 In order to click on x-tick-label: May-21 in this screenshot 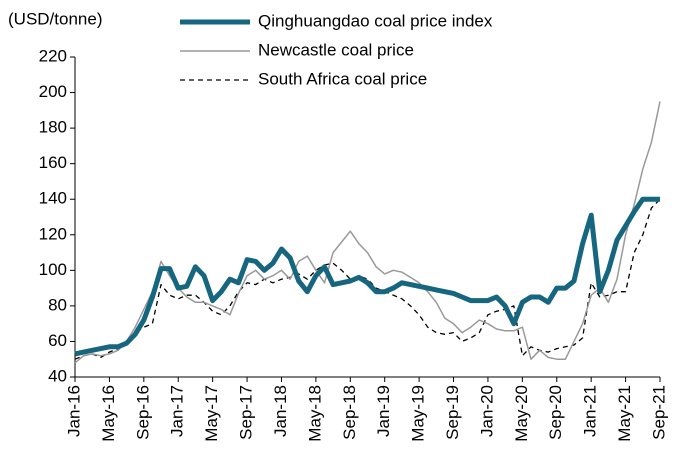, I will do `click(624, 413)`.